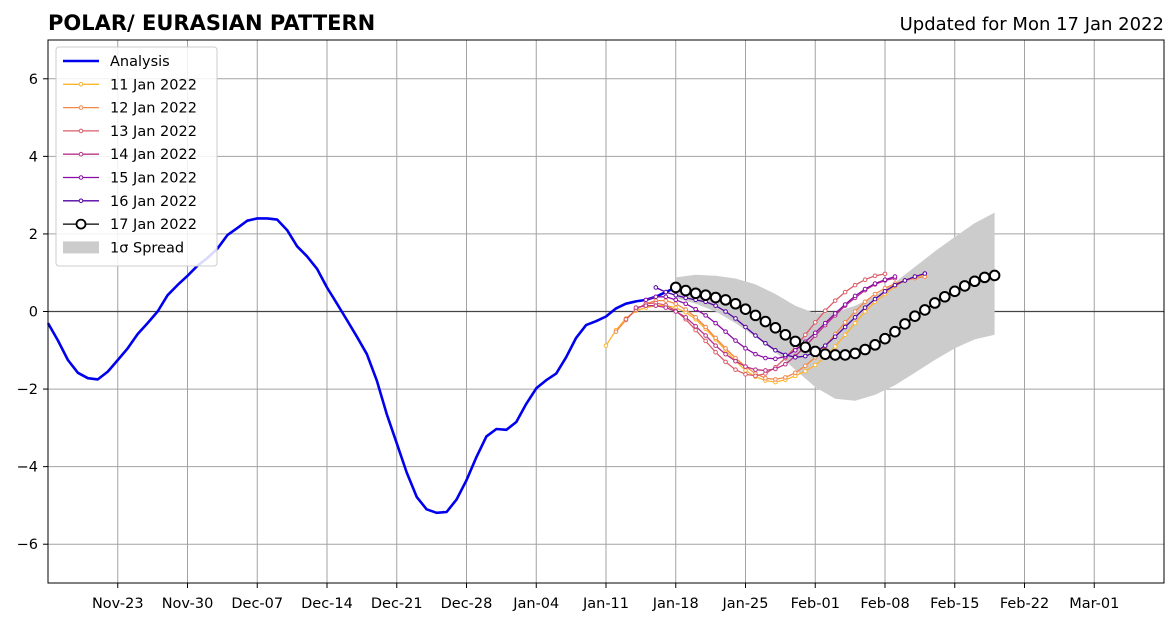  I want to click on x-tick-label: Mar-01, so click(1094, 604).